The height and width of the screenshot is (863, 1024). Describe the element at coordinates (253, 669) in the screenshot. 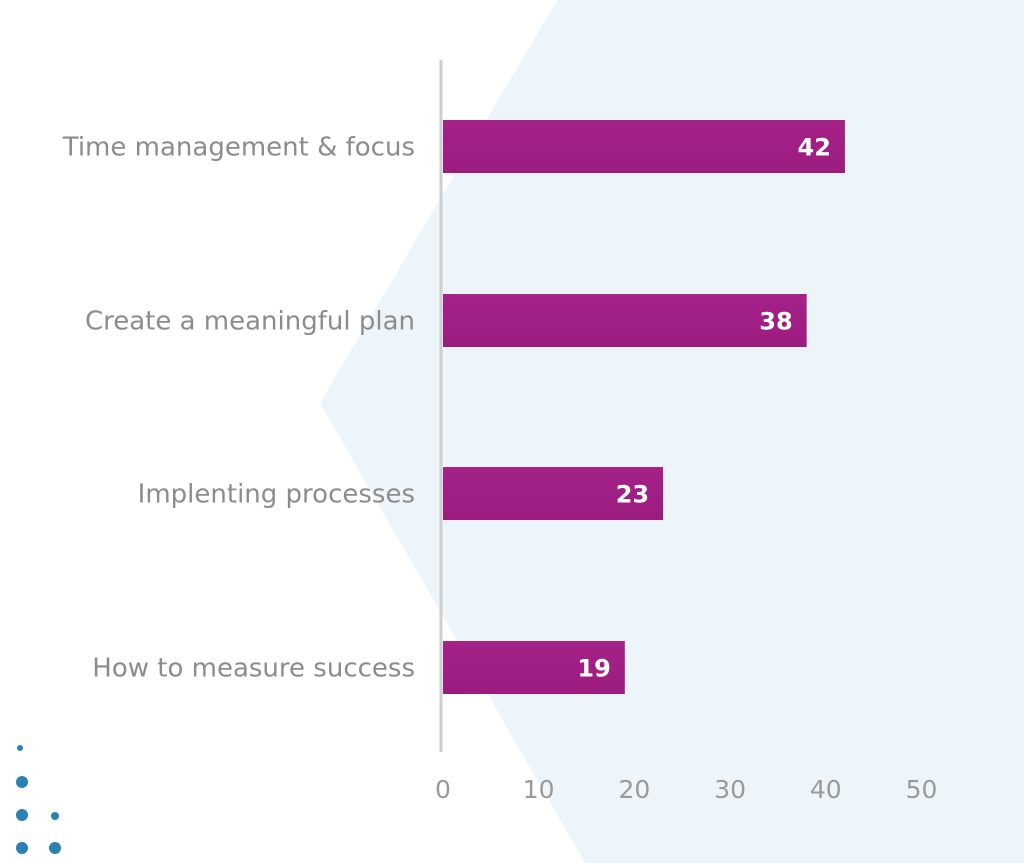

I see `category-label-4: How to measure success` at that location.